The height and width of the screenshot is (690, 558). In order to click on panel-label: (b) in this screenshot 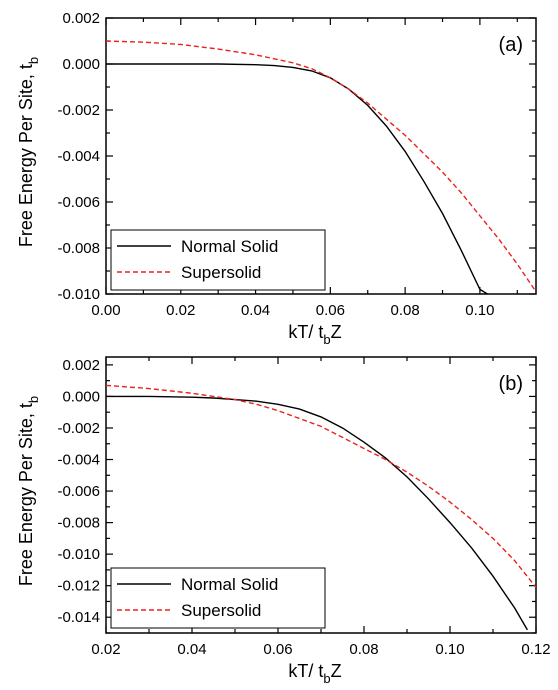, I will do `click(511, 384)`.